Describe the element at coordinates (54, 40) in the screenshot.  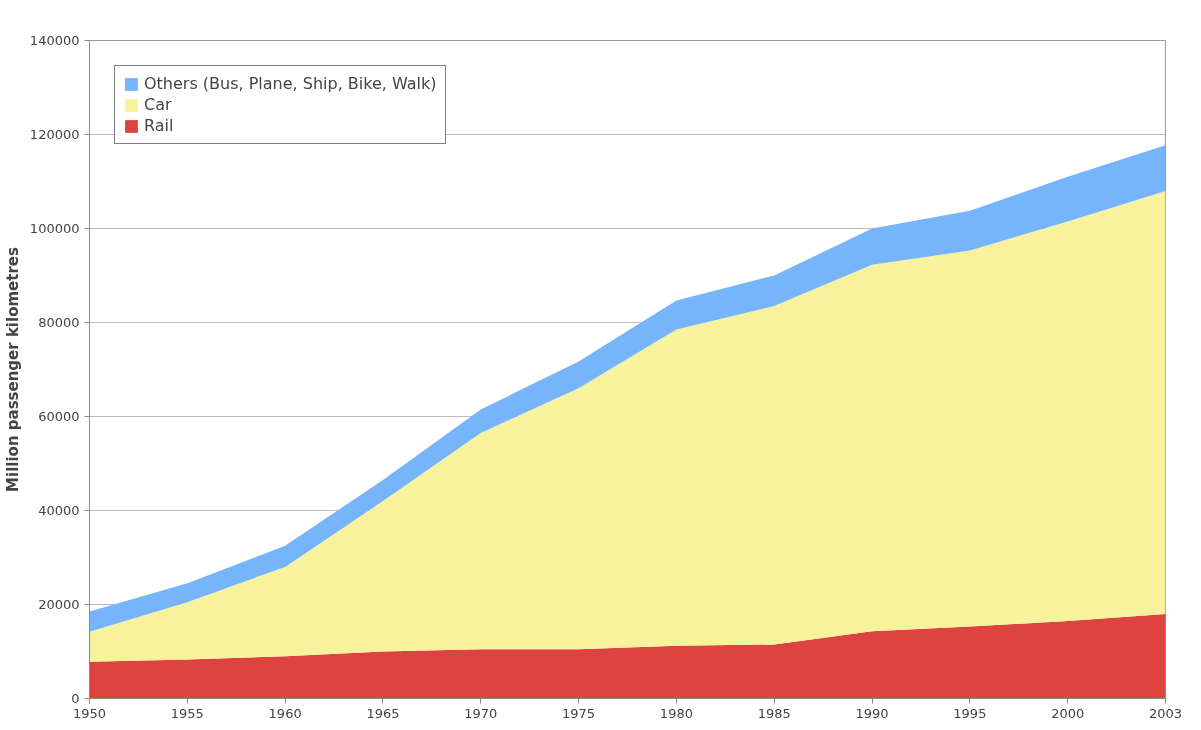
I see `y-tick-label: 140000` at that location.